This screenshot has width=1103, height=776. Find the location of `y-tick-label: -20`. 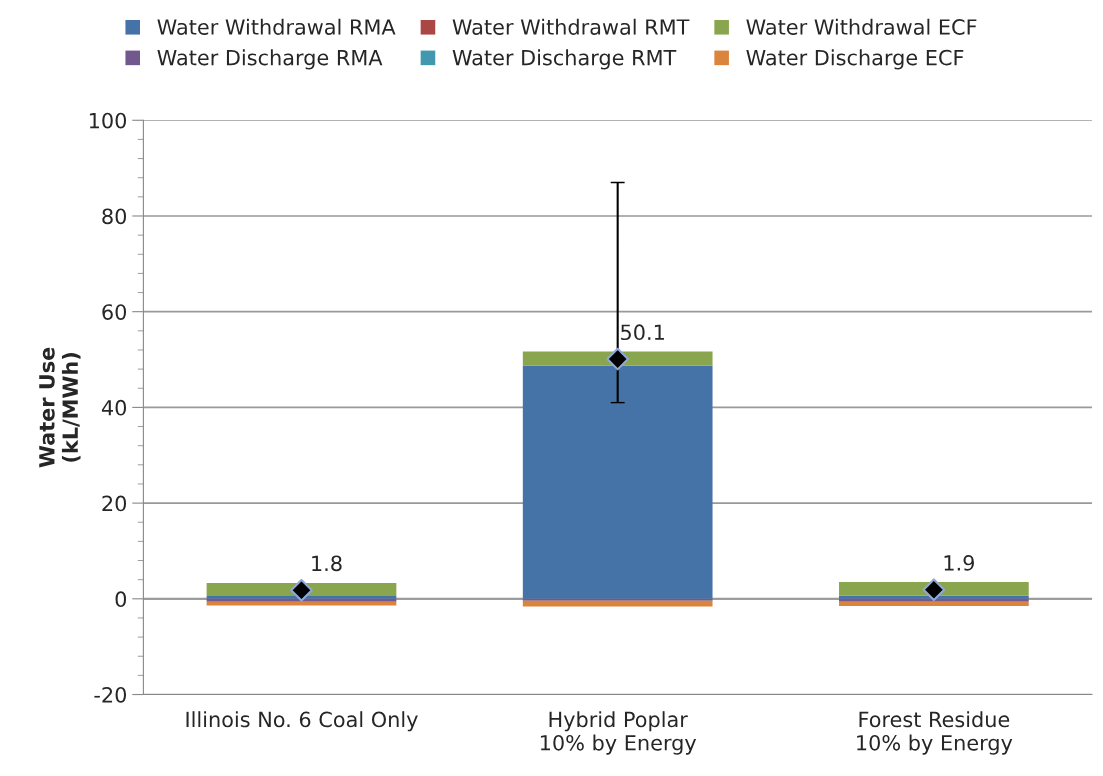

y-tick-label: -20 is located at coordinates (110, 694).